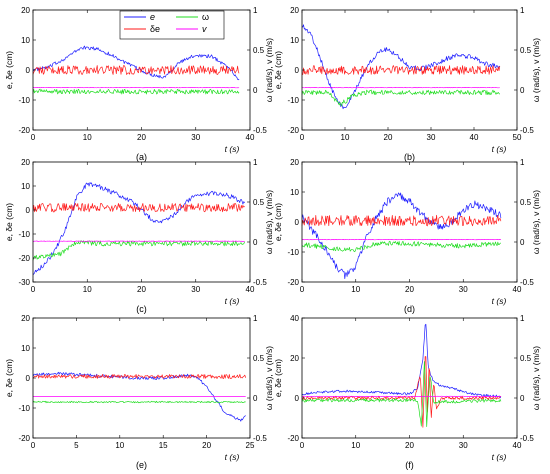  Describe the element at coordinates (294, 318) in the screenshot. I see `y-tick-label-left: 40` at that location.